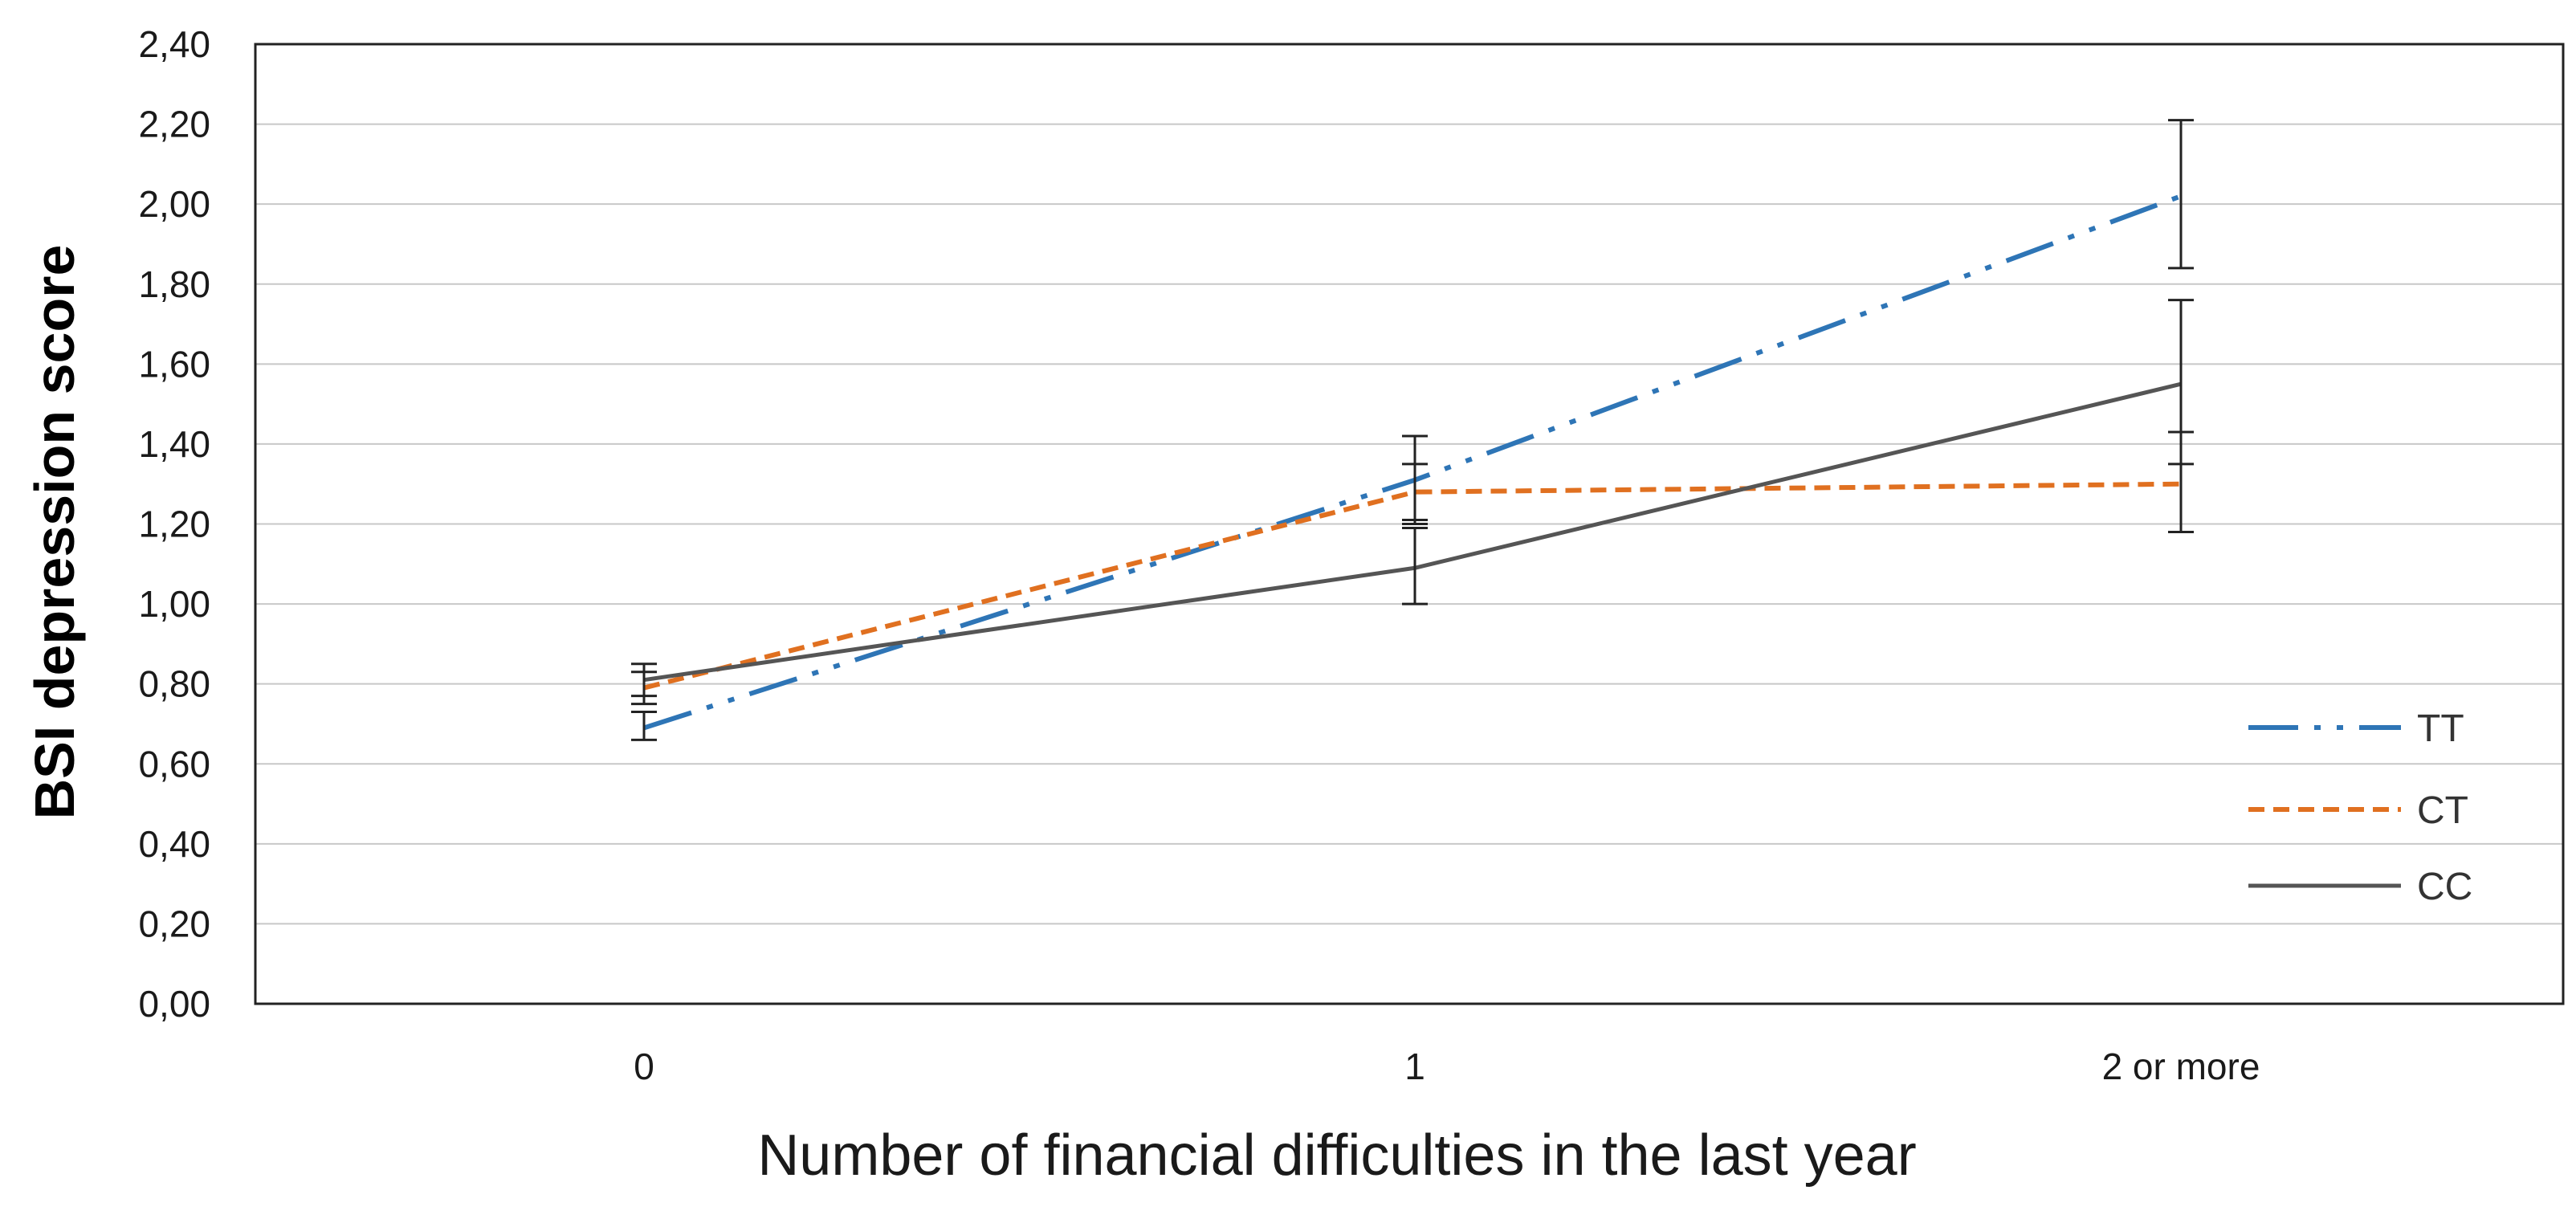  Describe the element at coordinates (174, 844) in the screenshot. I see `y-tick-label: 0,40` at that location.